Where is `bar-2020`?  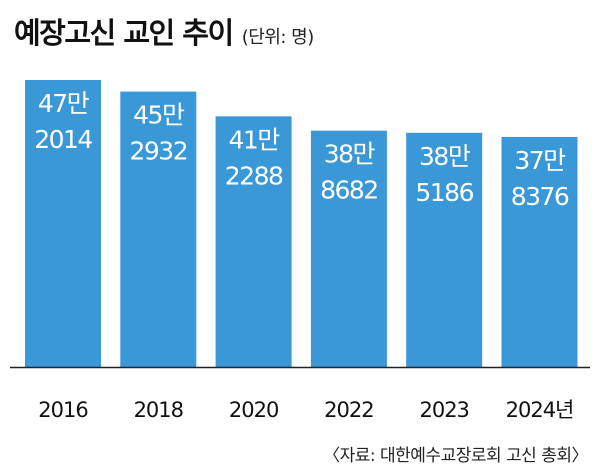
bar-2020 is located at coordinates (253, 241).